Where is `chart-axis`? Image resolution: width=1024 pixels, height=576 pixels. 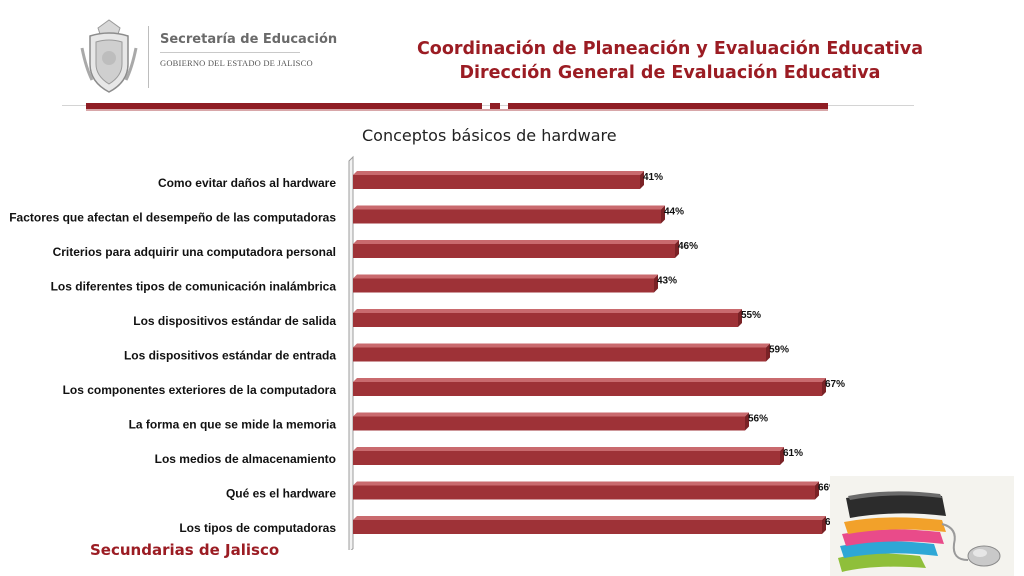 chart-axis is located at coordinates (351, 352).